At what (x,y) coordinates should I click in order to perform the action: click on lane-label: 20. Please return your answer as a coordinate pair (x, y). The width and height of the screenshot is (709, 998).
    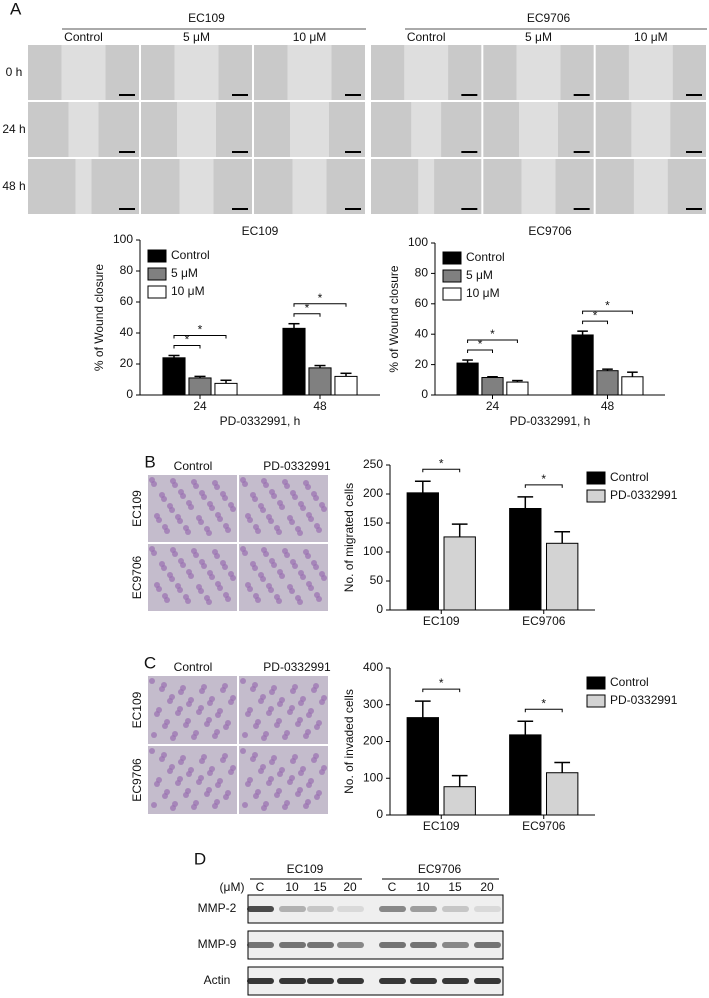
    Looking at the image, I should click on (350, 887).